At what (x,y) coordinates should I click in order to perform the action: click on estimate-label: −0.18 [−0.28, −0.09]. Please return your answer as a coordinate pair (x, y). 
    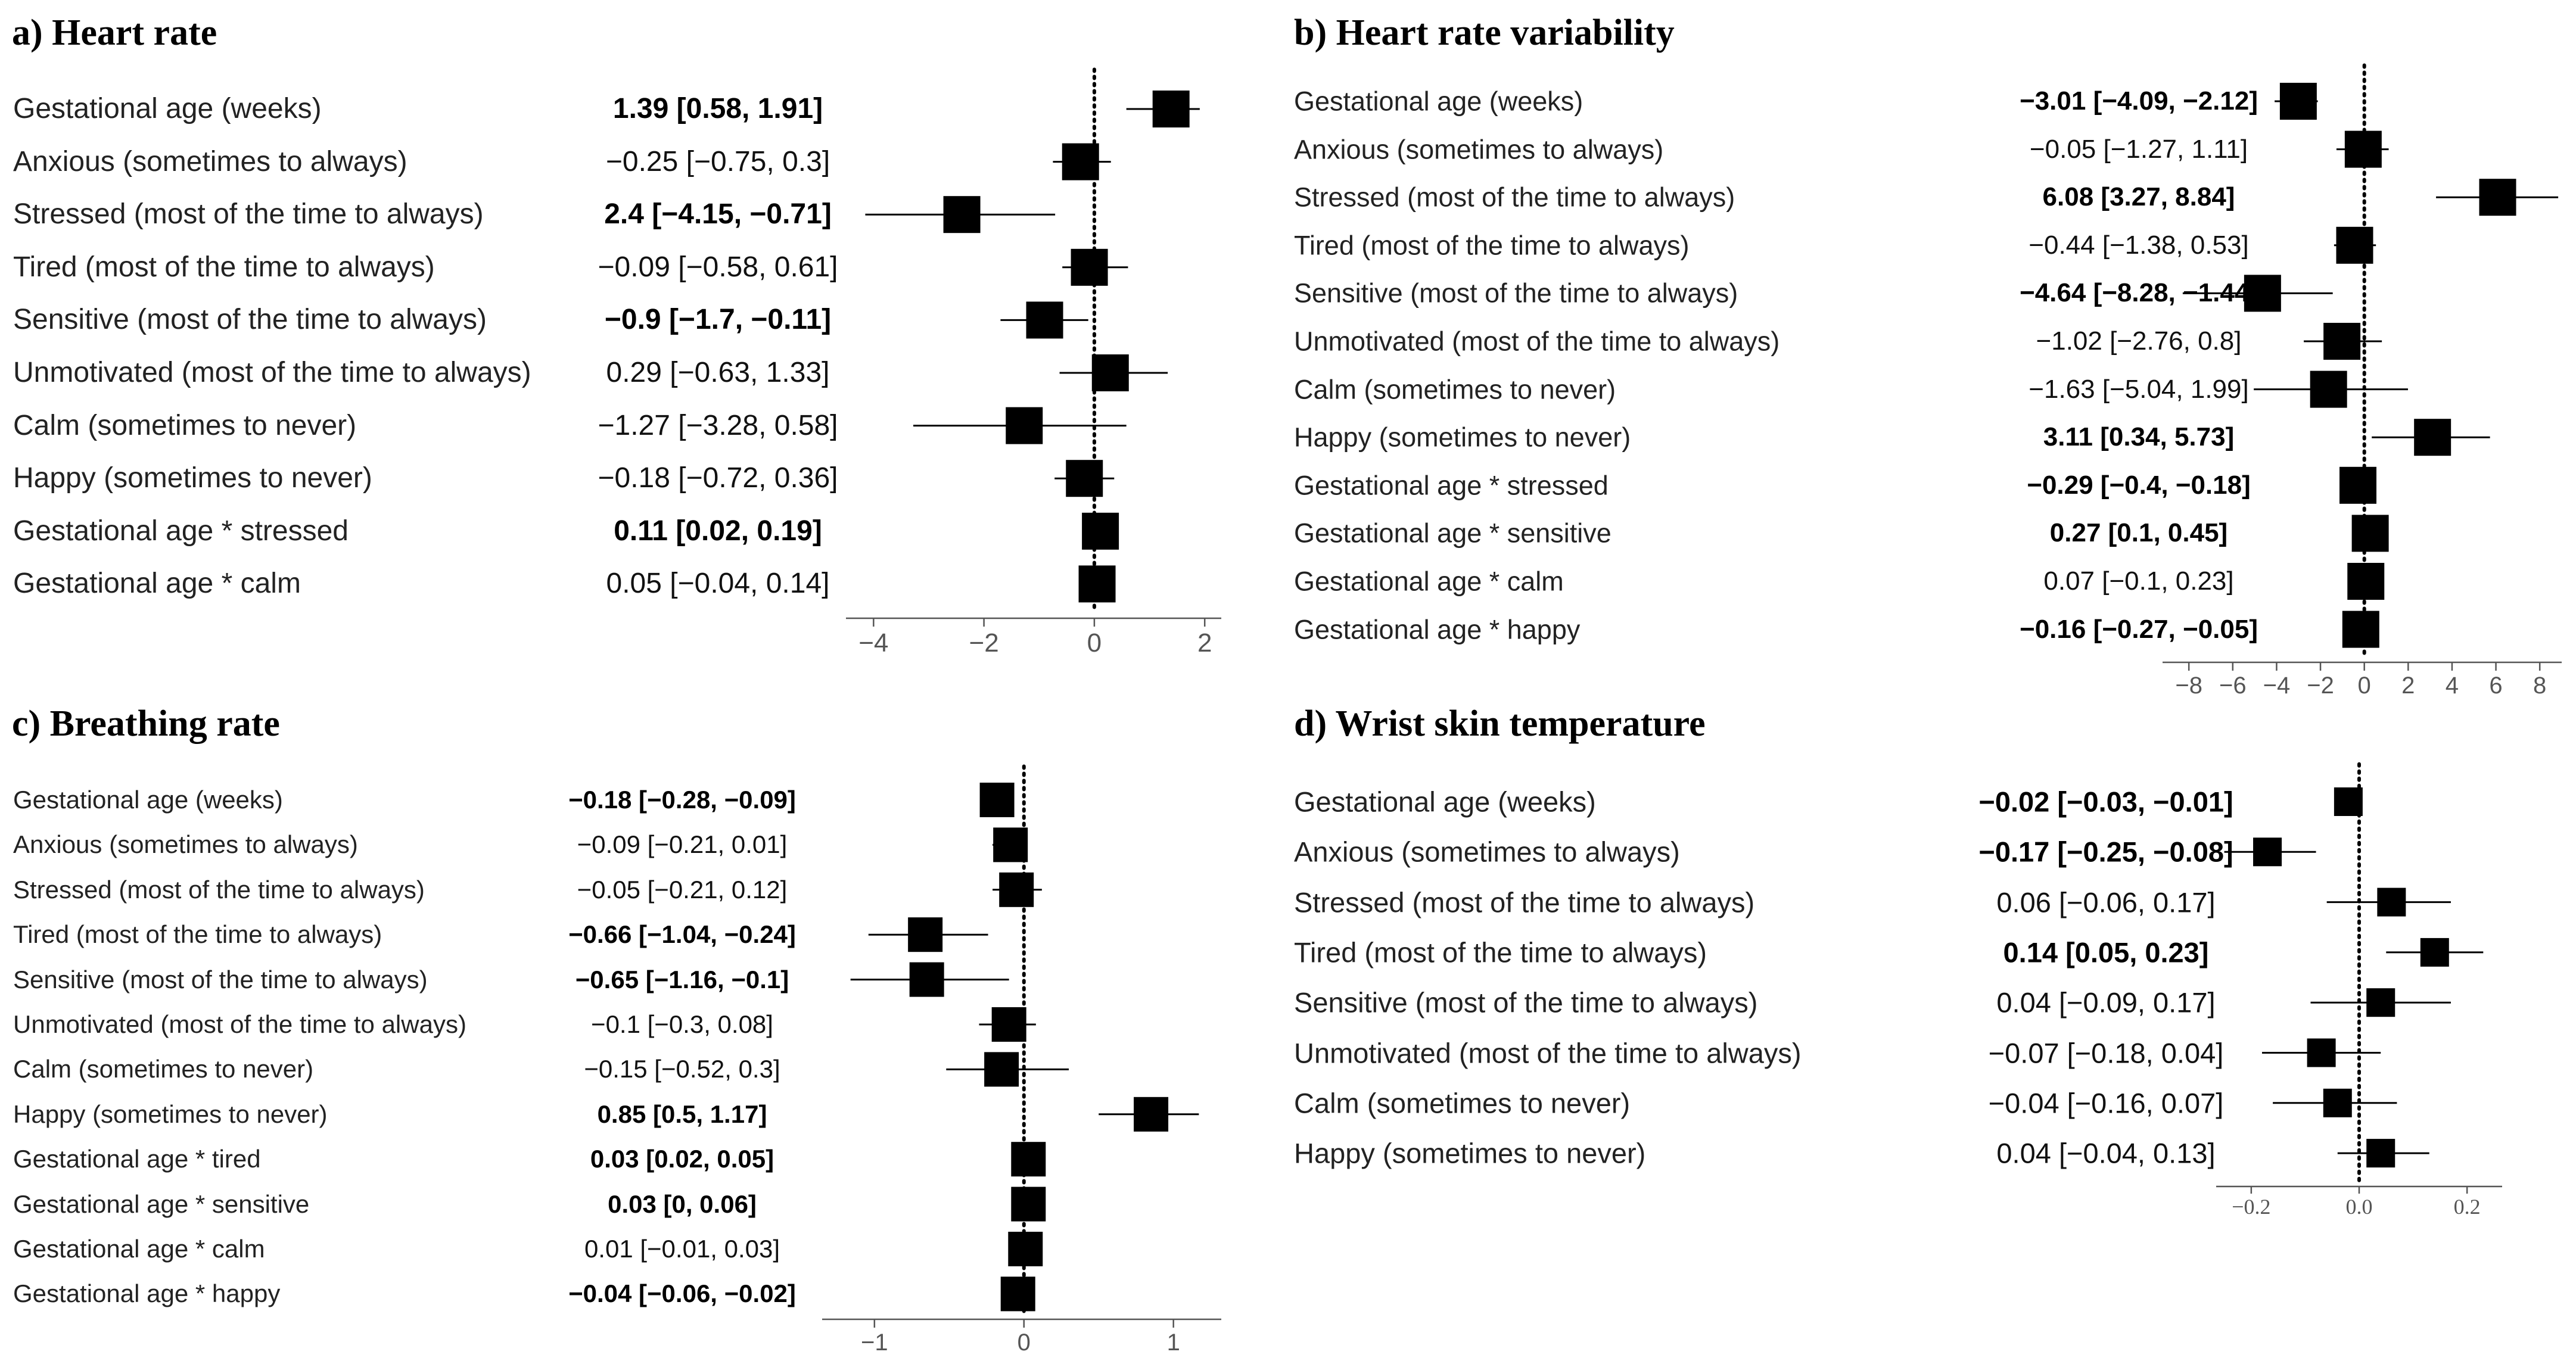
    Looking at the image, I should click on (682, 800).